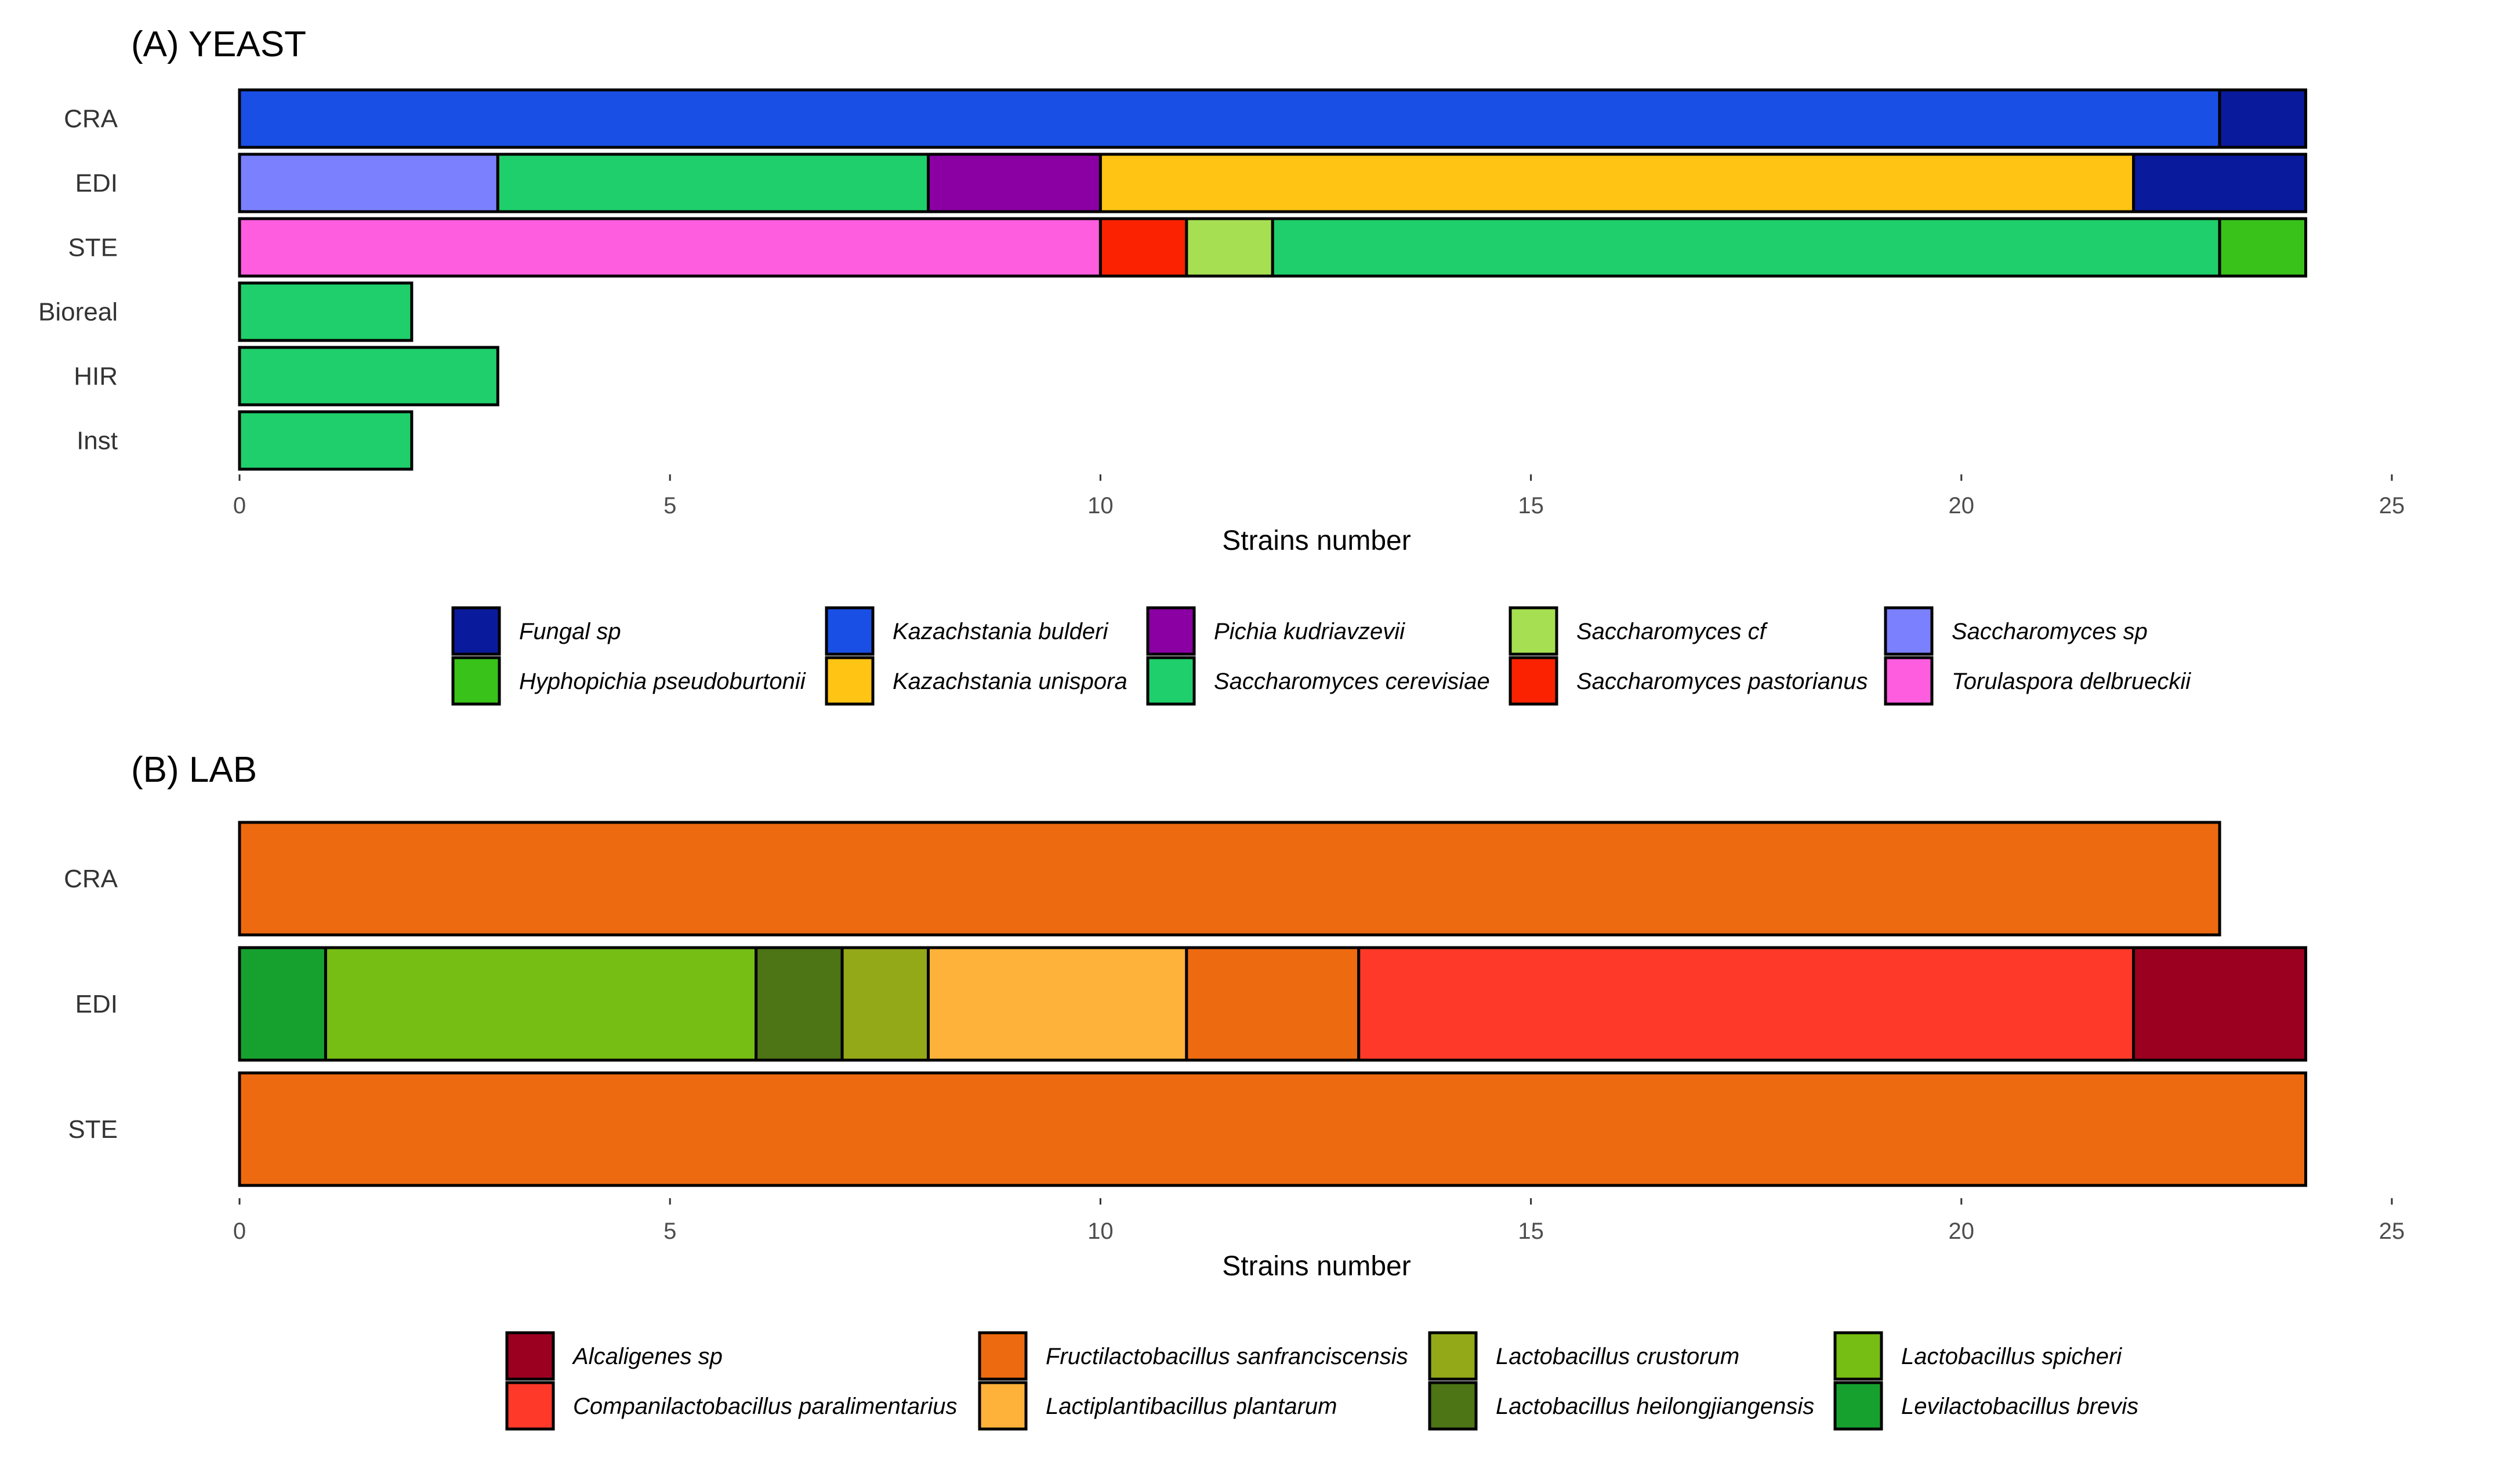  What do you see at coordinates (530, 1356) in the screenshot?
I see `legend-key-alcaligenes-sp` at bounding box center [530, 1356].